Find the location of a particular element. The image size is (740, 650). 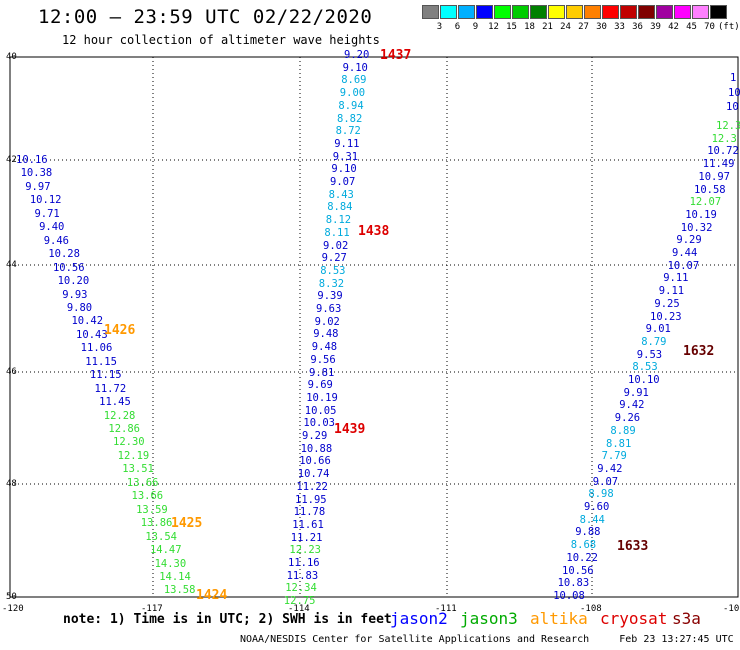

wave-height-value: 11.45 is located at coordinates (115, 402).